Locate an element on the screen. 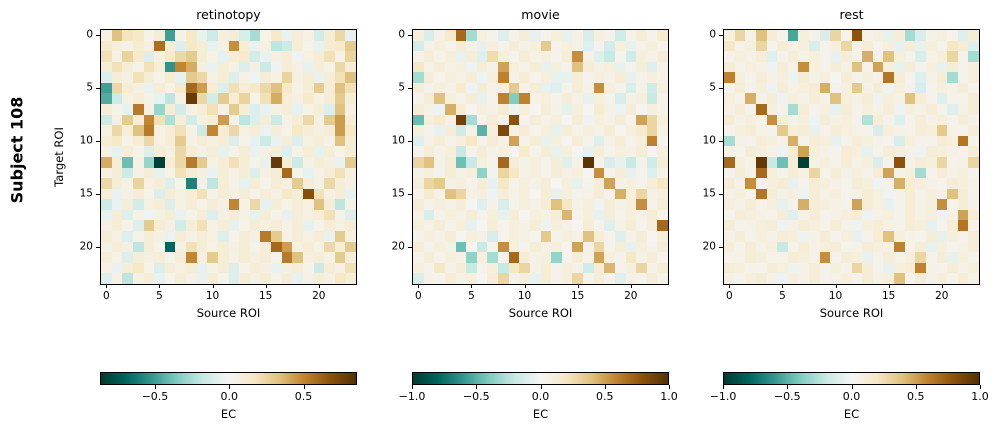 The height and width of the screenshot is (438, 1000). colorbar-tick is located at coordinates (541, 387).